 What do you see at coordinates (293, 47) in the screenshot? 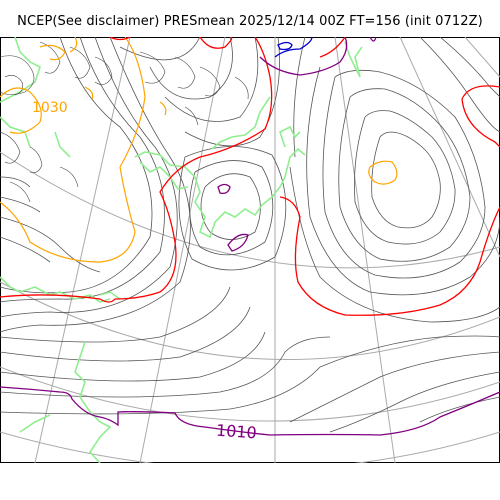
I see `isobar-low` at bounding box center [293, 47].